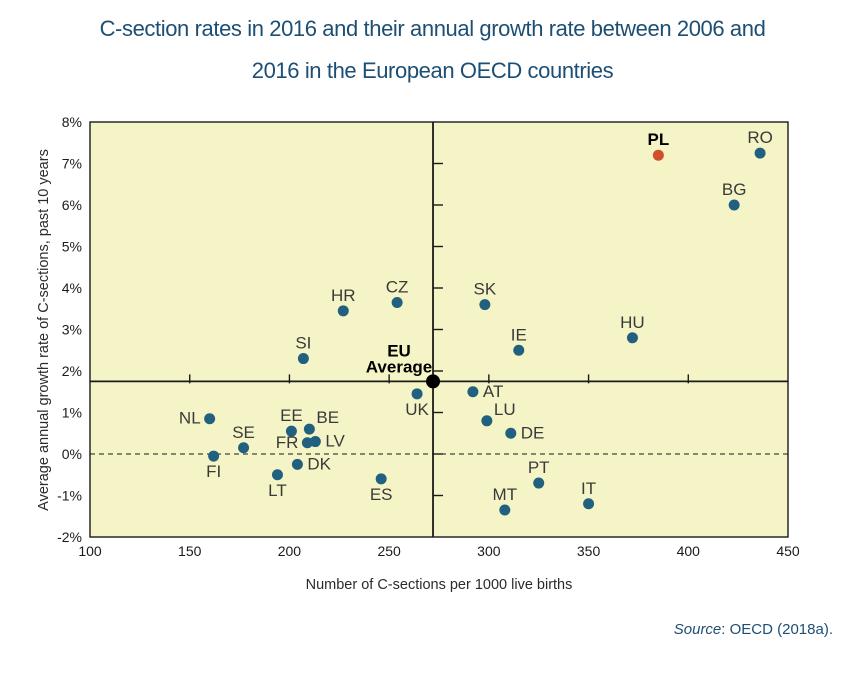 Image resolution: width=865 pixels, height=675 pixels. I want to click on y-tick-label: 4%, so click(72, 288).